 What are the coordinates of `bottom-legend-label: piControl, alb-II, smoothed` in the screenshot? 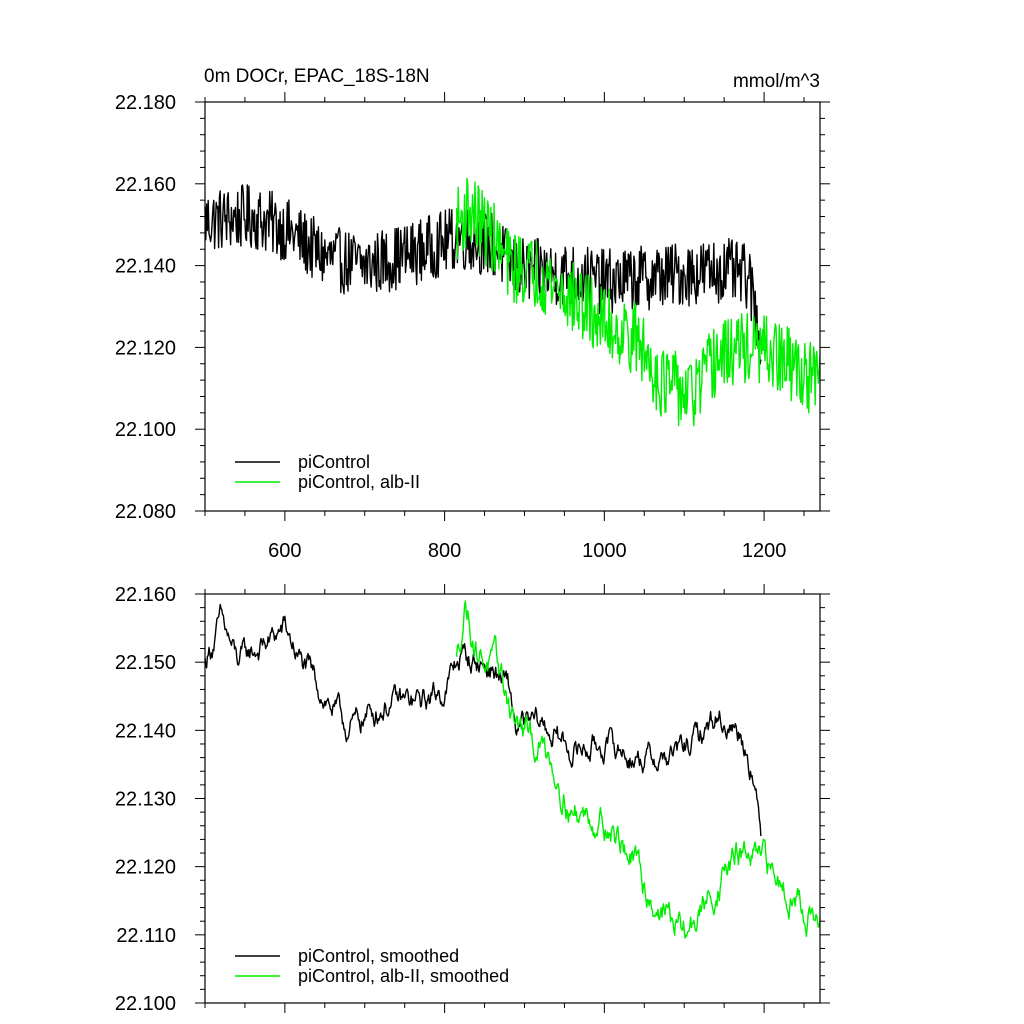 It's located at (403, 976).